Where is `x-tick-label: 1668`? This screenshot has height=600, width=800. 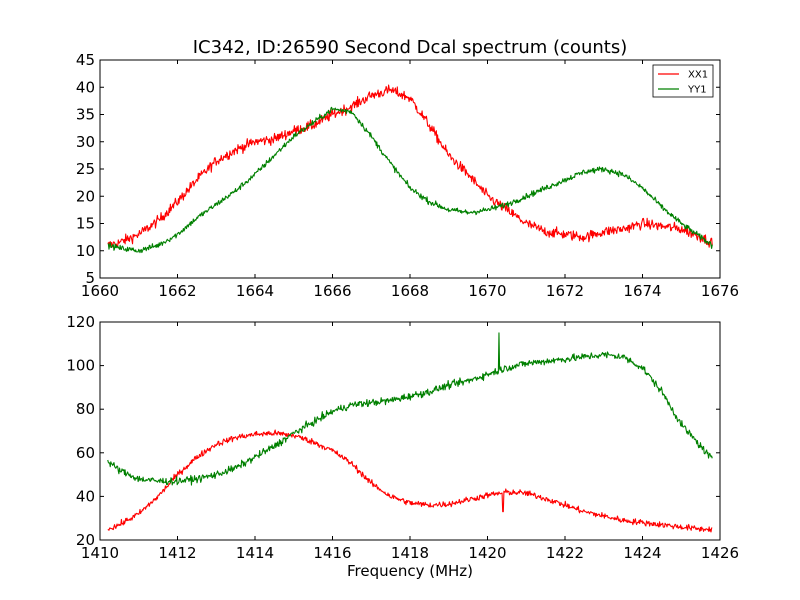 x-tick-label: 1668 is located at coordinates (410, 291).